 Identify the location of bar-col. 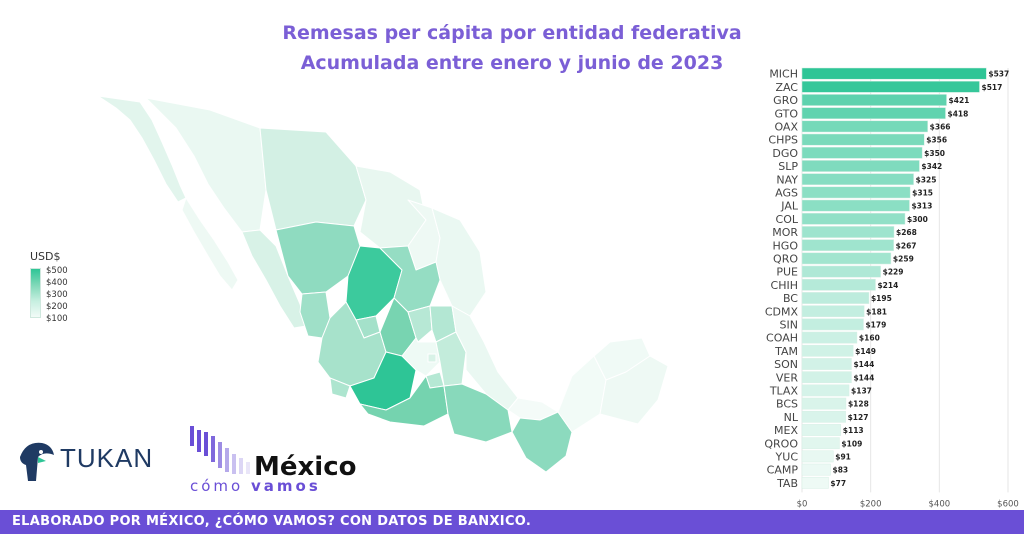
(853, 218).